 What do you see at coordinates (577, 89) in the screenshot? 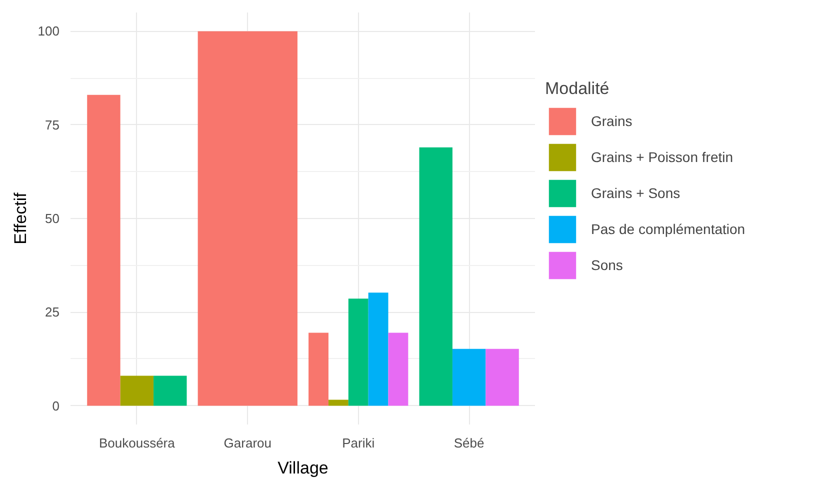
I see `legend-title: Modalité` at bounding box center [577, 89].